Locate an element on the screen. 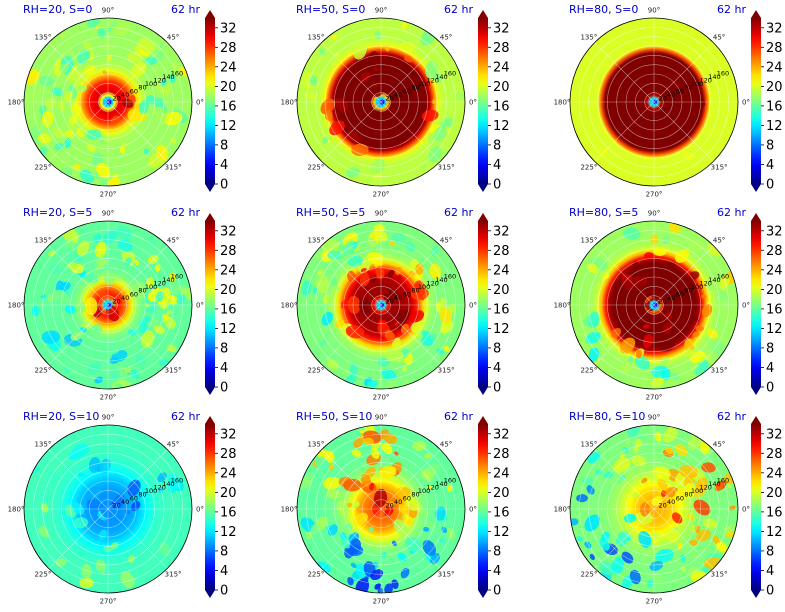 This screenshot has width=785, height=612. panel-title: RH=80, S=0 is located at coordinates (603, 9).